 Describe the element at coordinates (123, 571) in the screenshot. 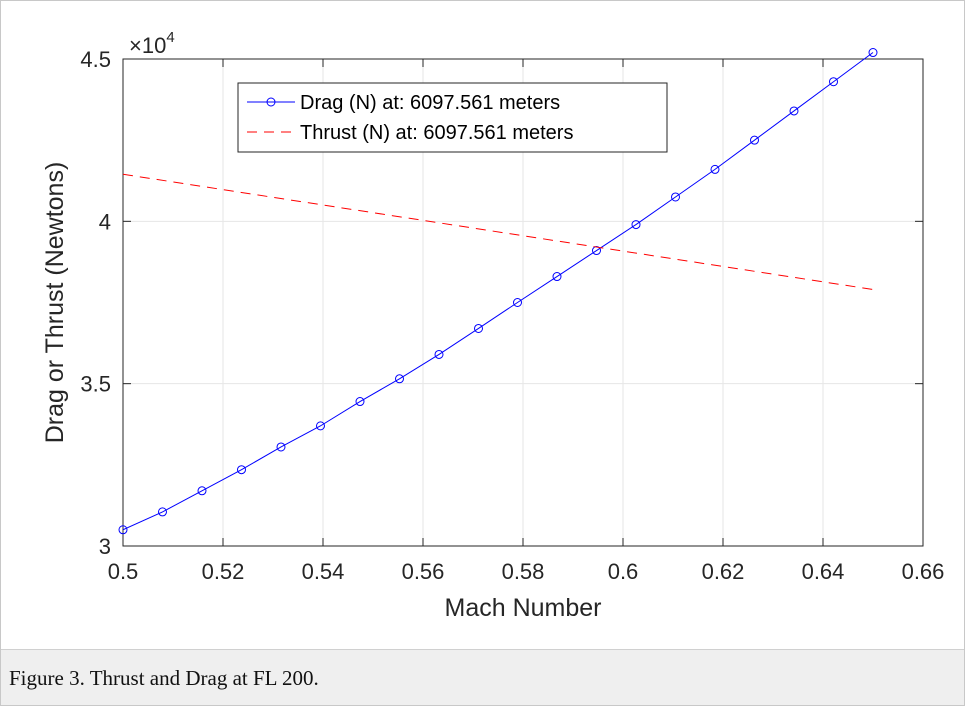

I see `x-tick-label: 0.5` at that location.